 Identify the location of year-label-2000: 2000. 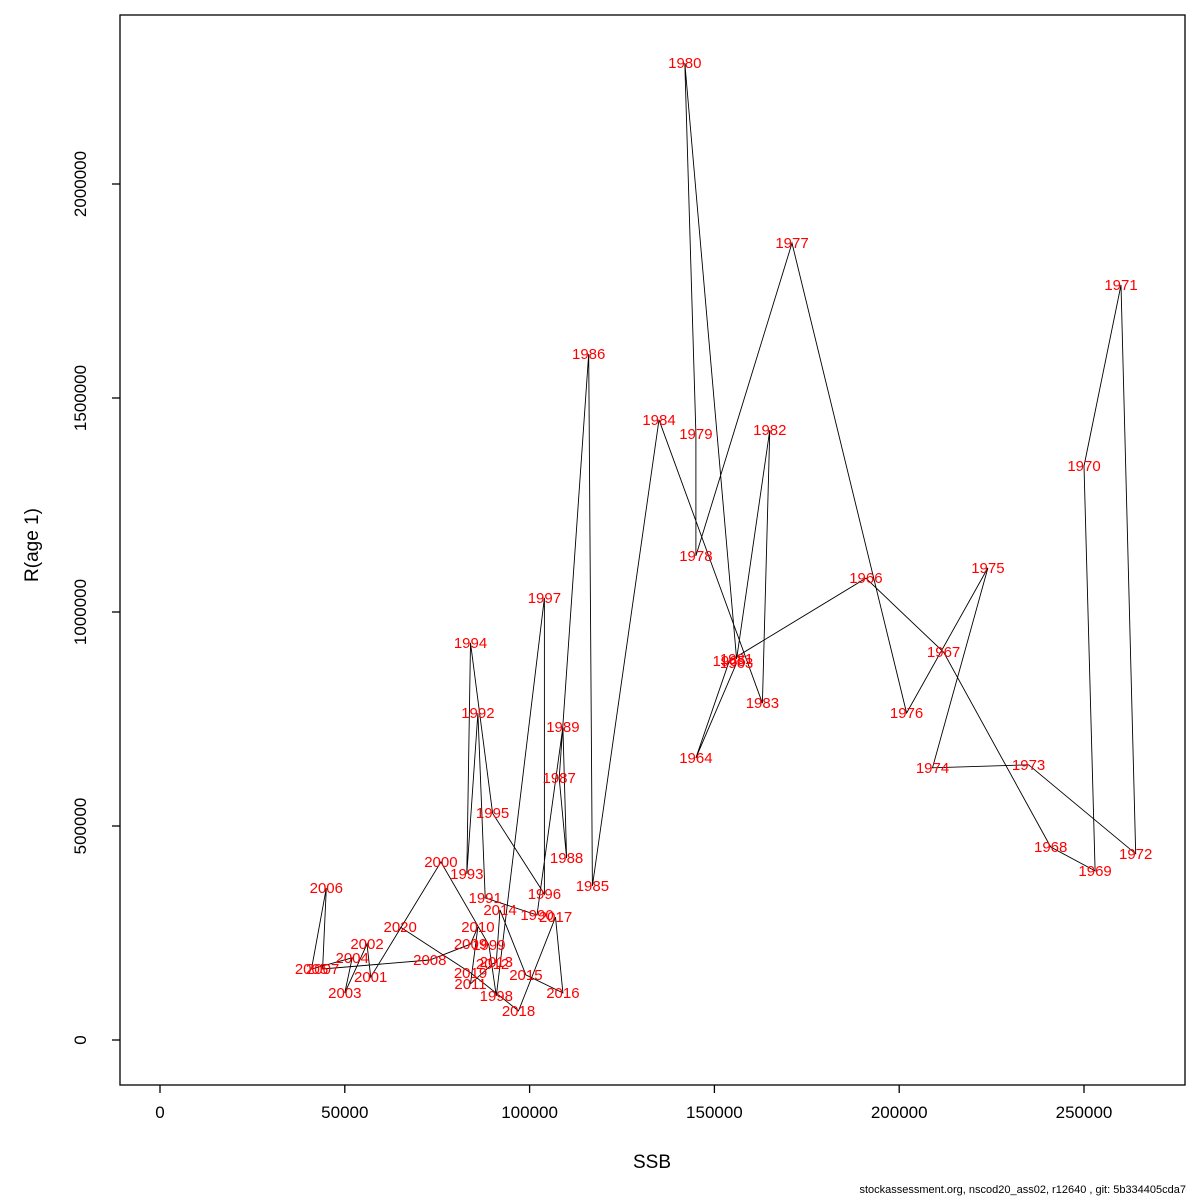
(440, 862).